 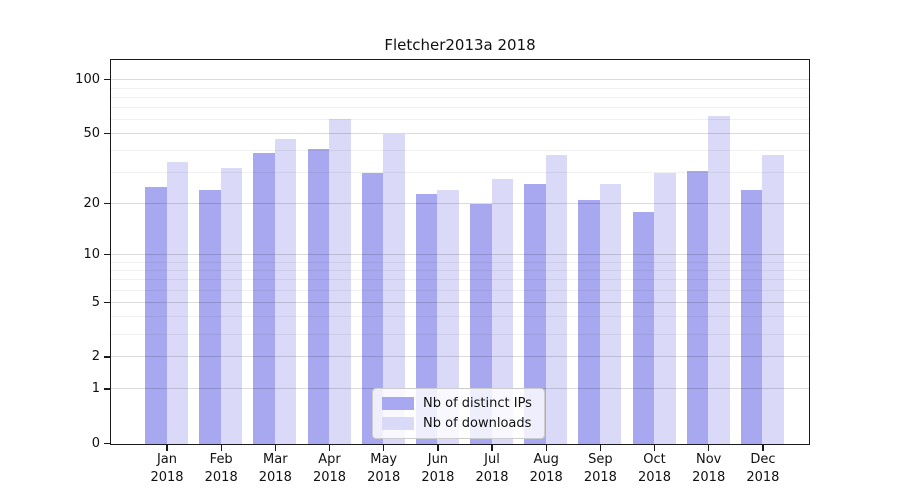 I want to click on legend-label-downloads: Nb of downloads, so click(x=477, y=423).